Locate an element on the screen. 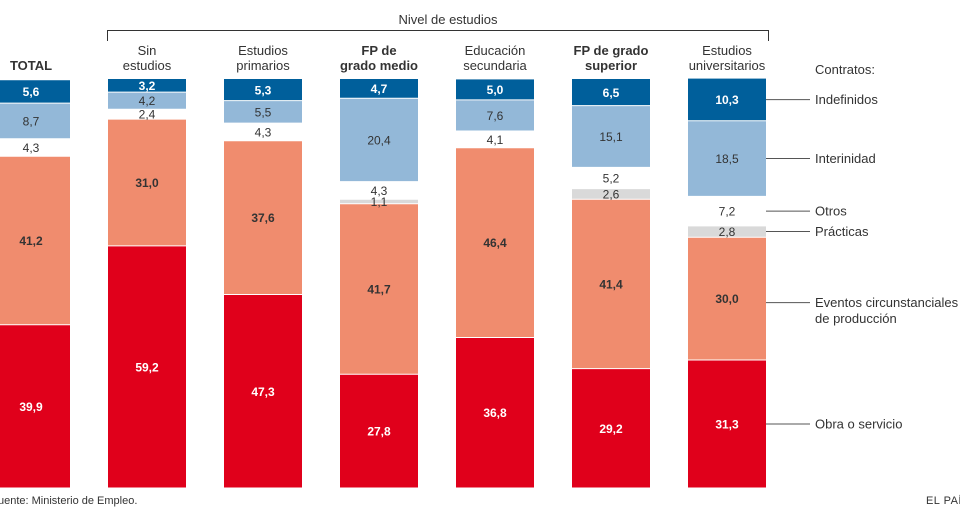  data-label-sin-estudios-eventos-circunstanciales-de-produccion: 31,0 is located at coordinates (147, 183).